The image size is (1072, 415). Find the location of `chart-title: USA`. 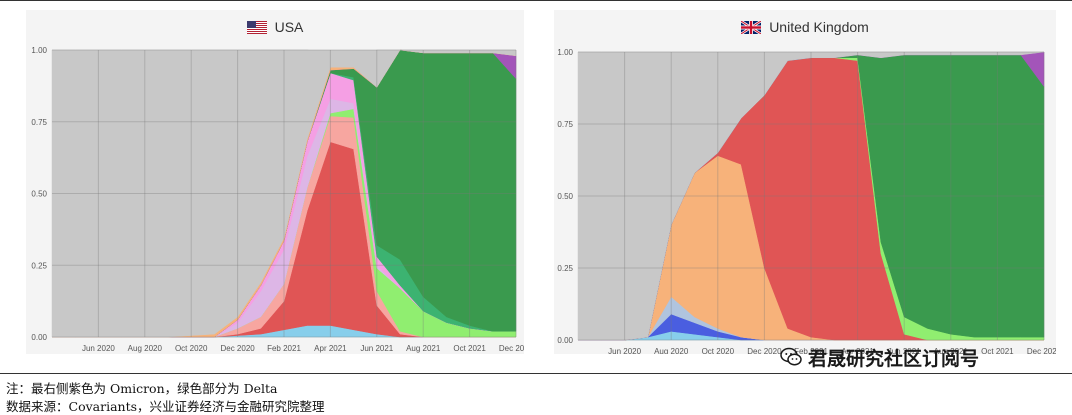

chart-title: USA is located at coordinates (289, 27).